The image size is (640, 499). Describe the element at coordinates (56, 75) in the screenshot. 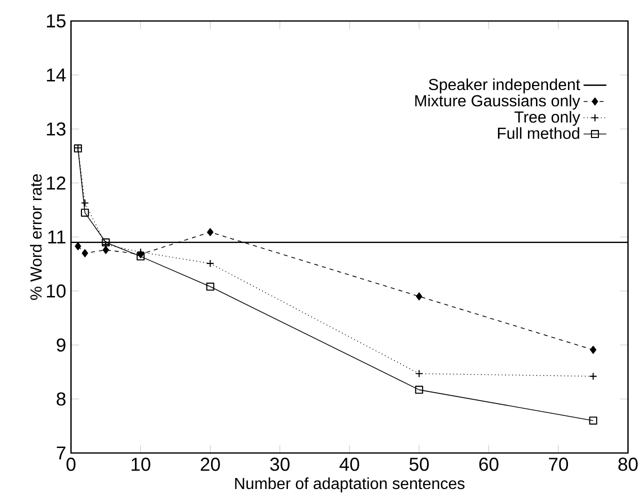

I see `y-tick-label: 14` at that location.